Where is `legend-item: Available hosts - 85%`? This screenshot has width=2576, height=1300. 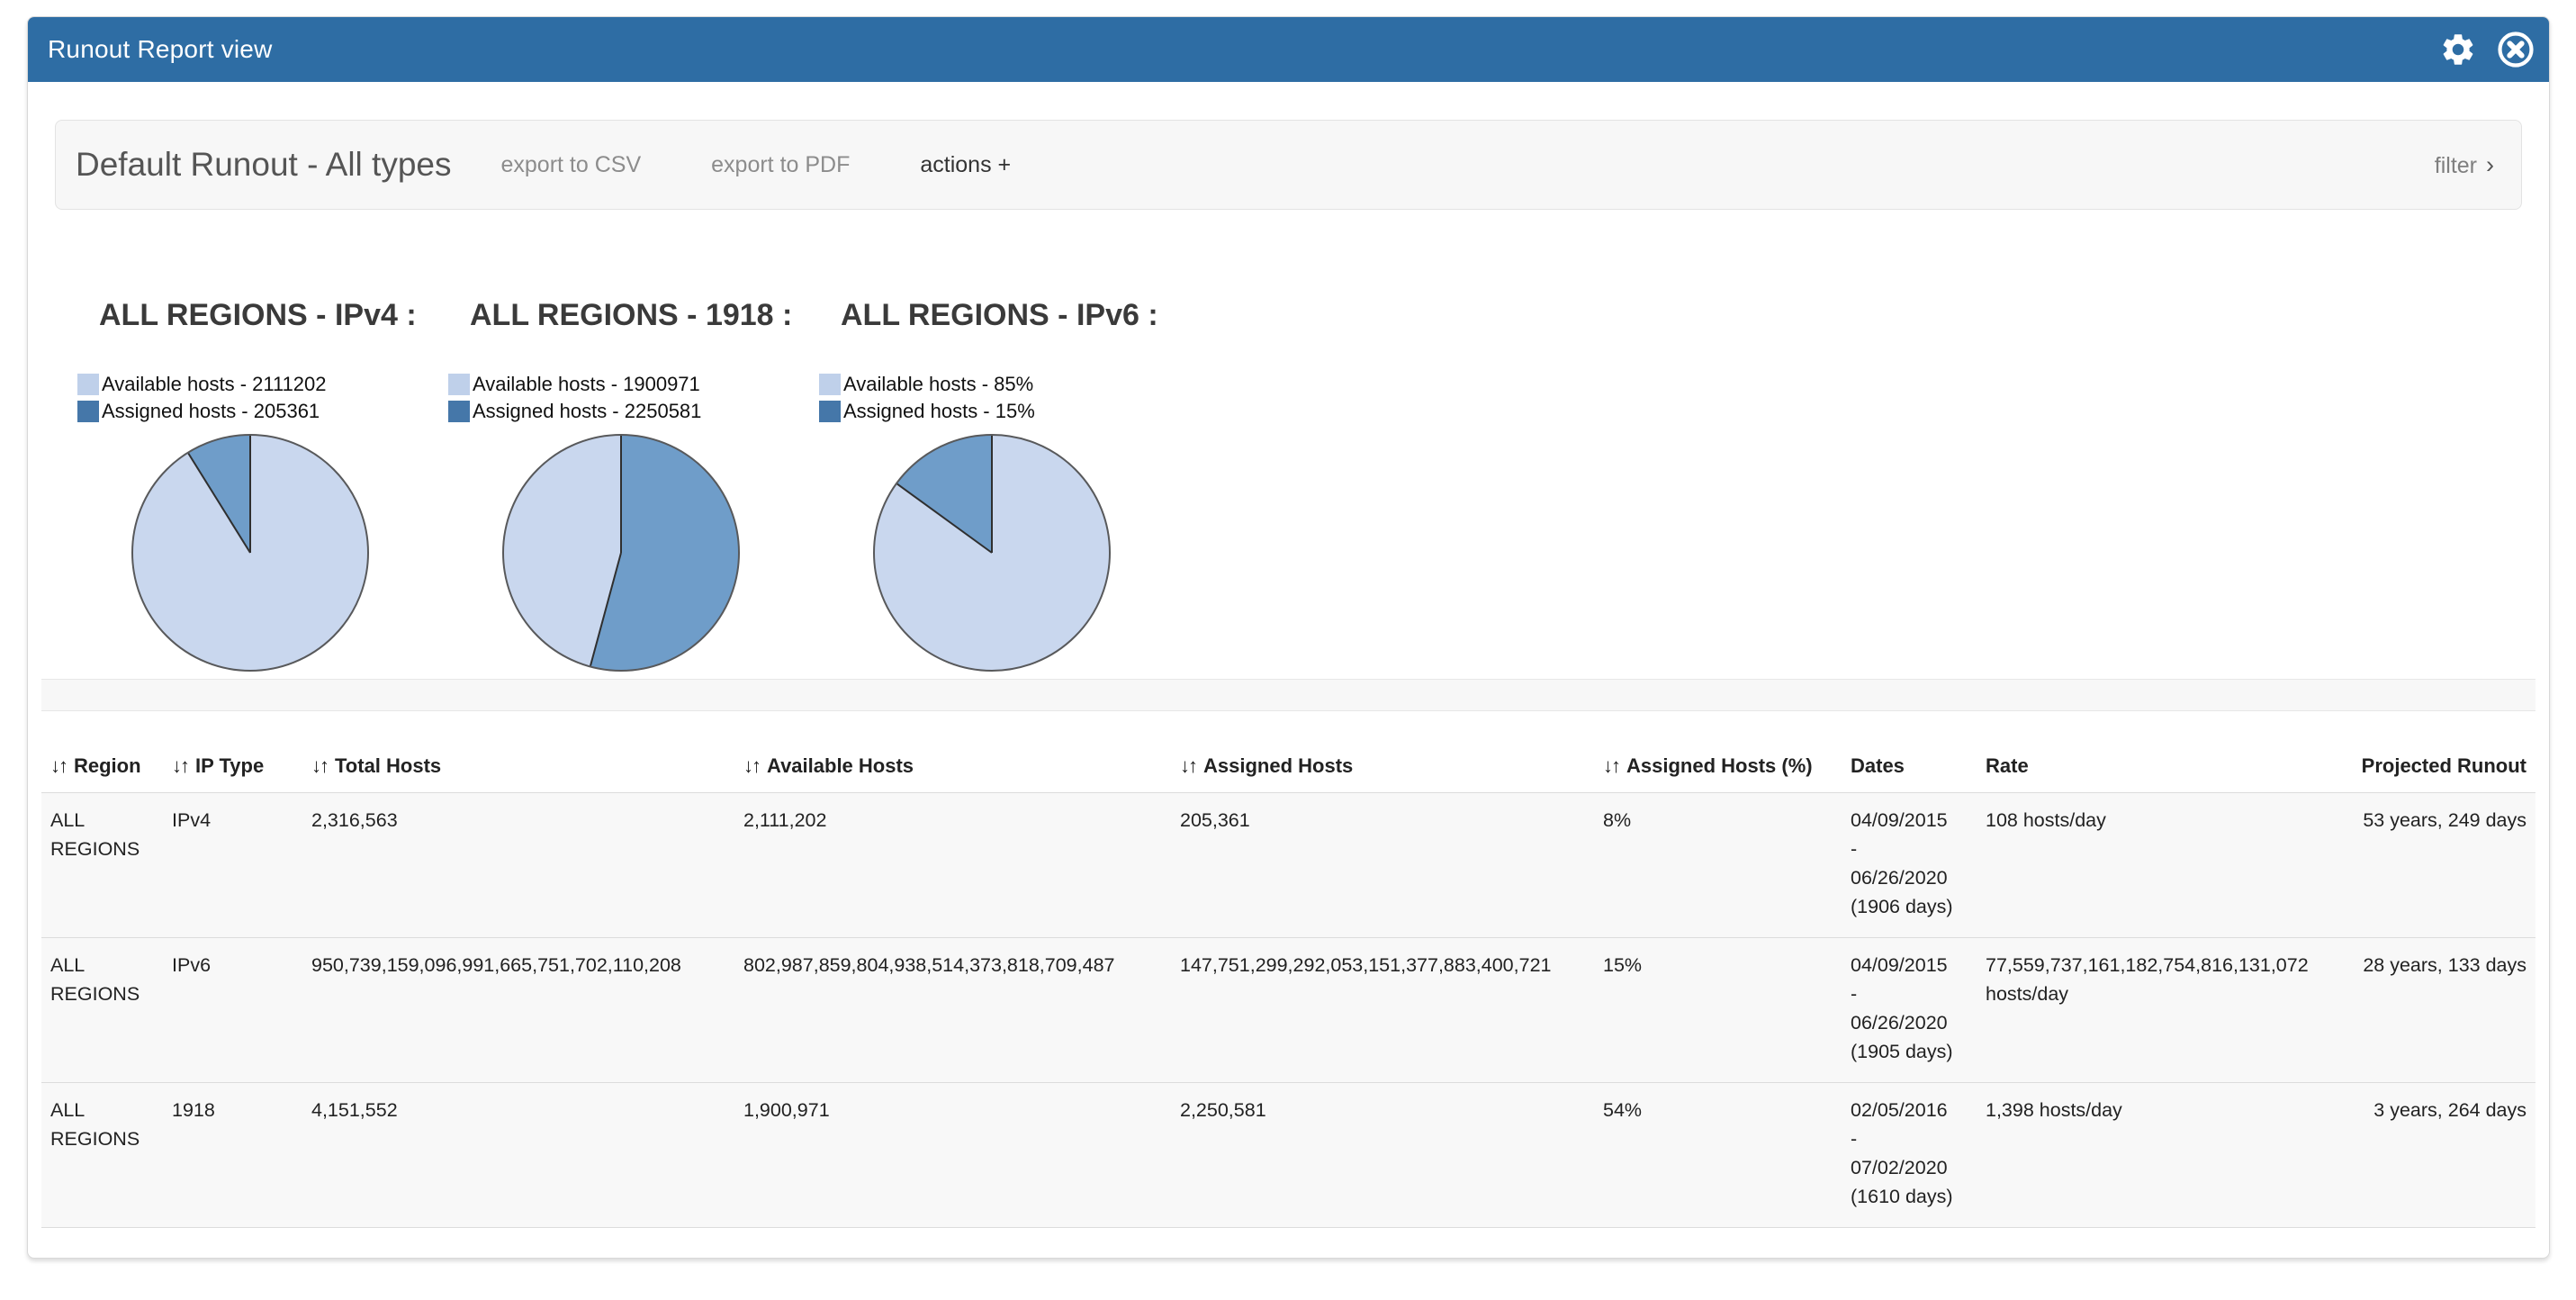 legend-item: Available hosts - 85% is located at coordinates (1004, 384).